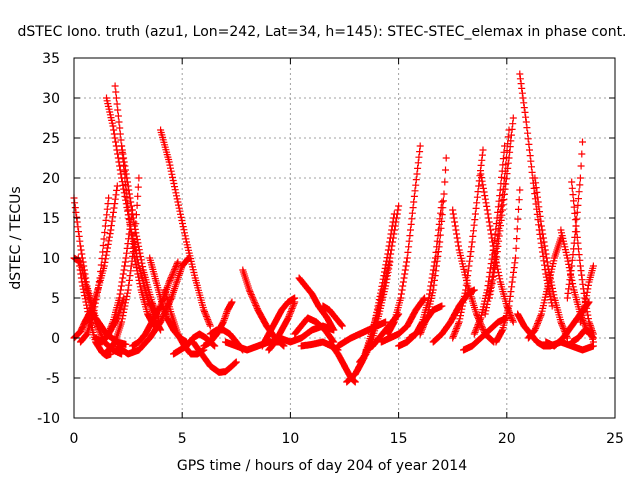 Image resolution: width=640 pixels, height=480 pixels. I want to click on series-arc11, so click(110, 320).